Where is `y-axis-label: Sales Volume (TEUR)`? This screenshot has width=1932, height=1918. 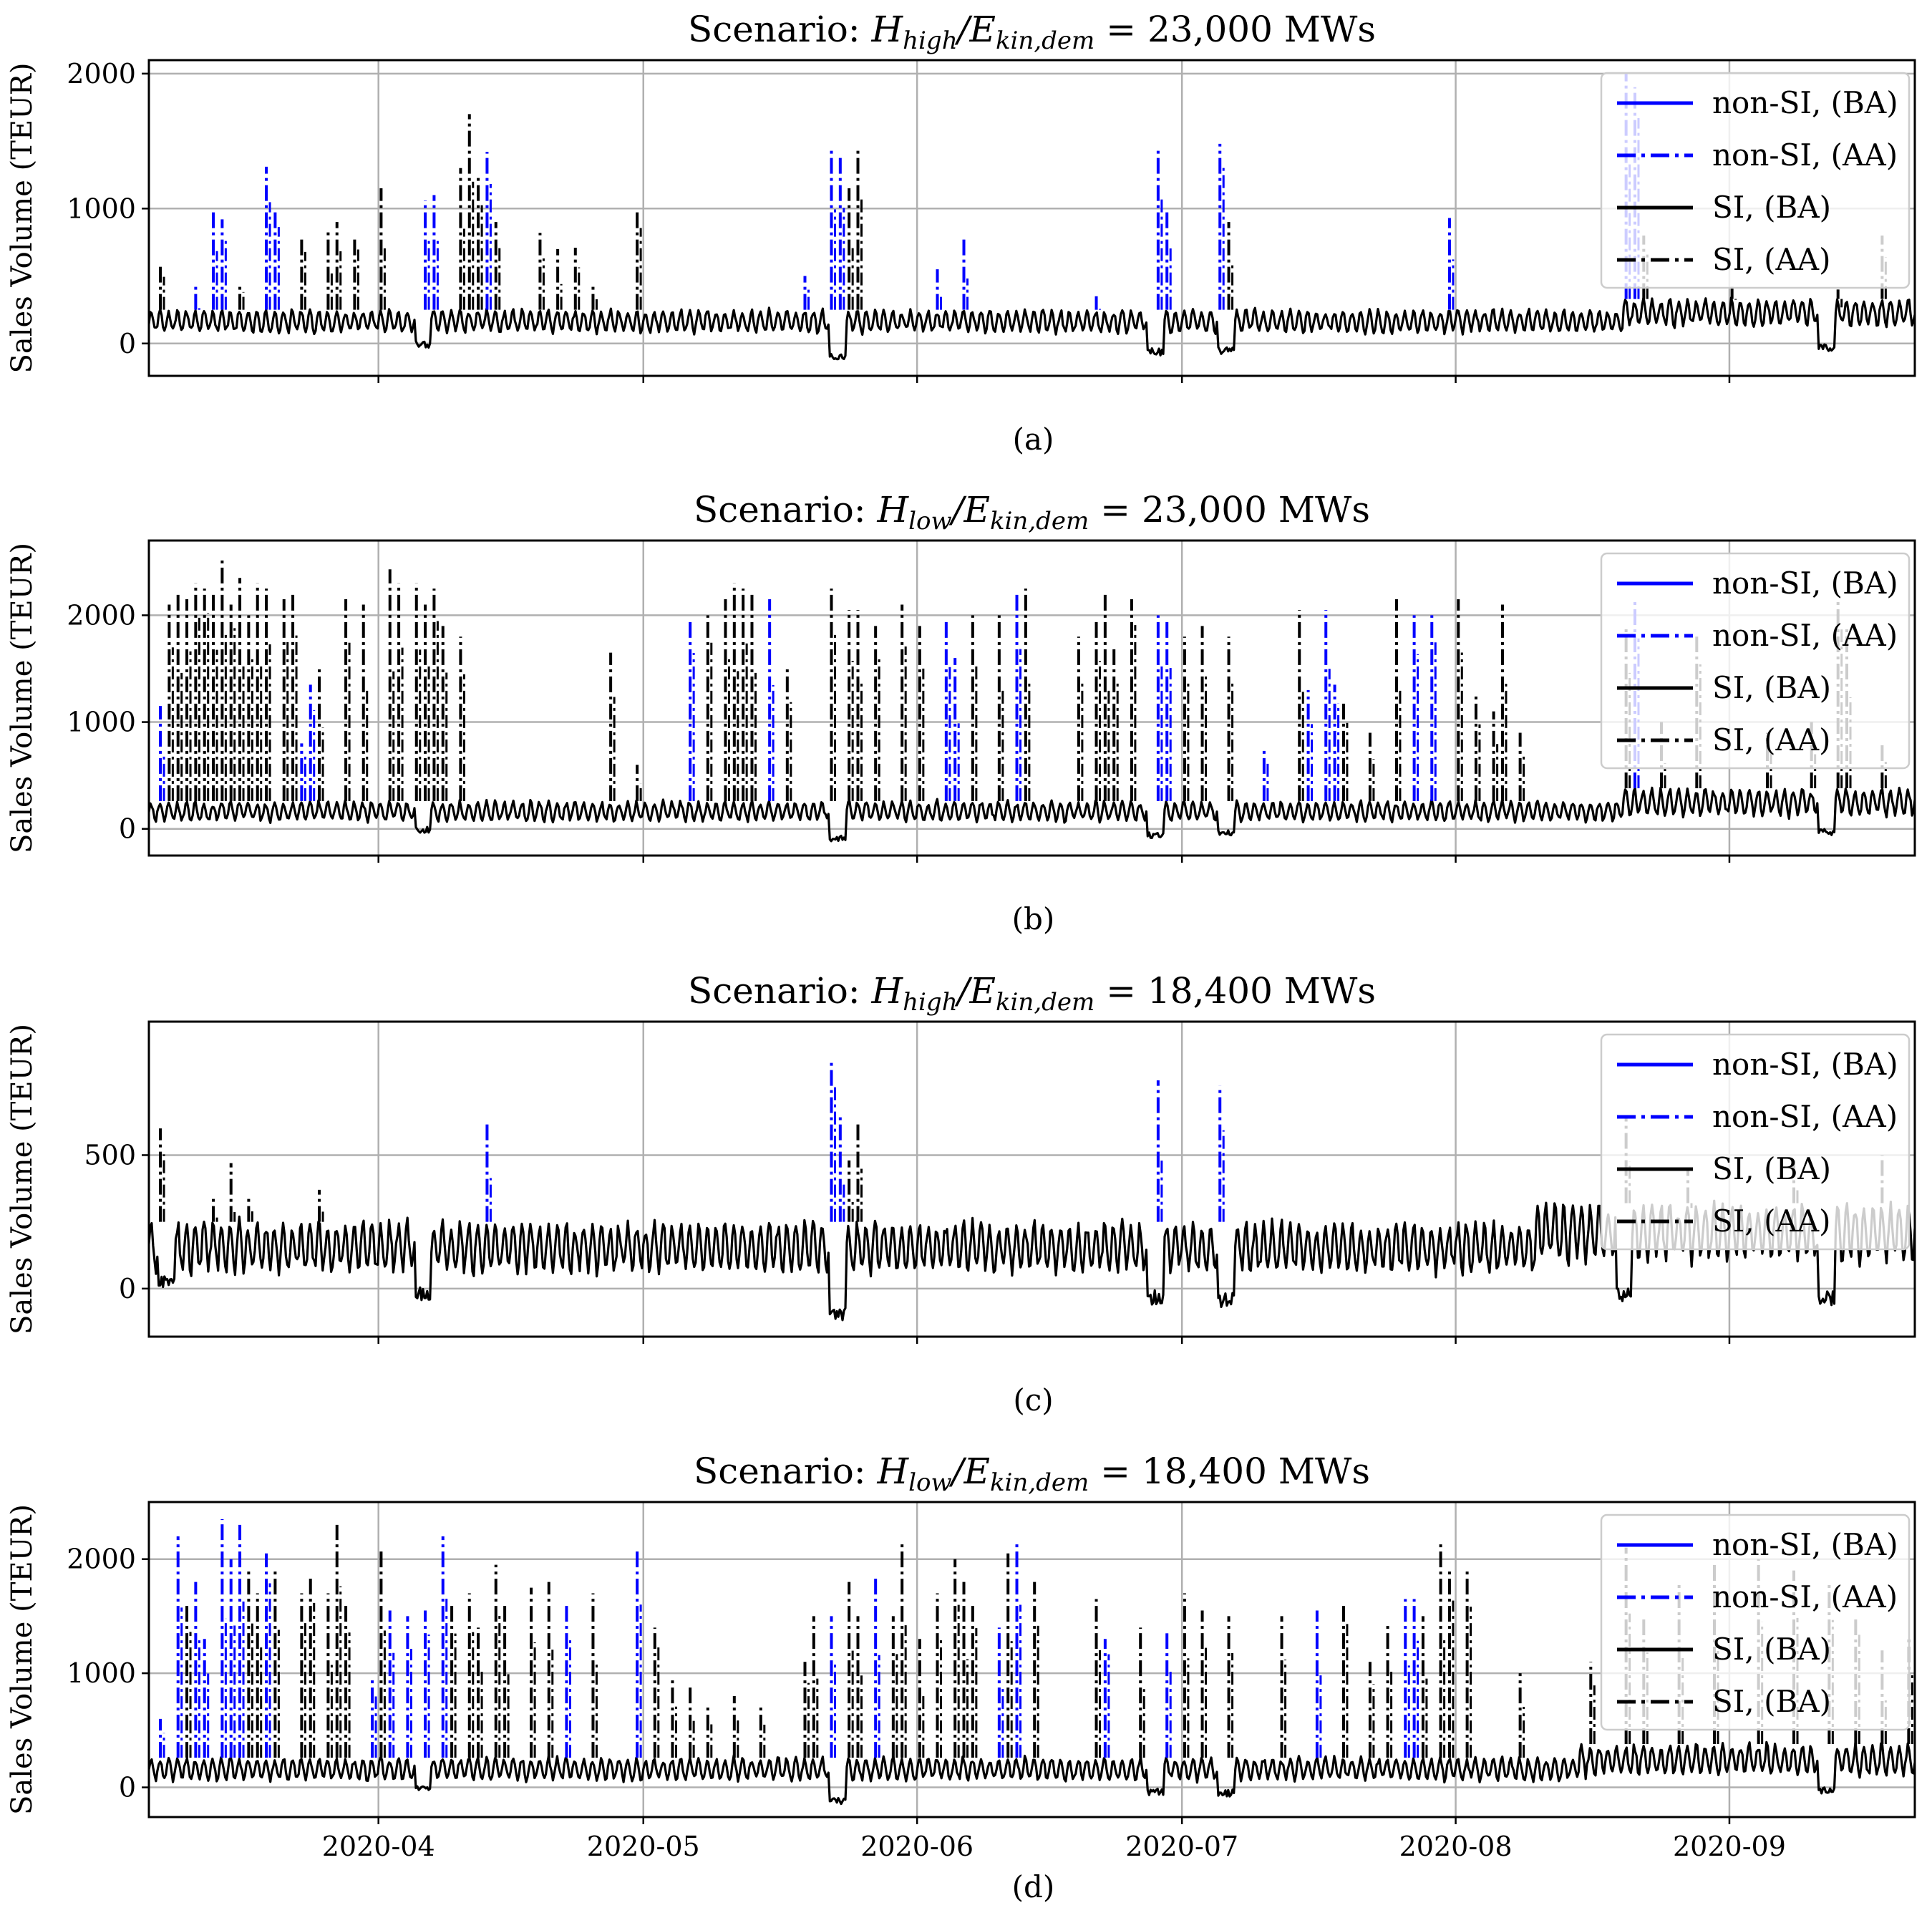 y-axis-label: Sales Volume (TEUR) is located at coordinates (23, 1659).